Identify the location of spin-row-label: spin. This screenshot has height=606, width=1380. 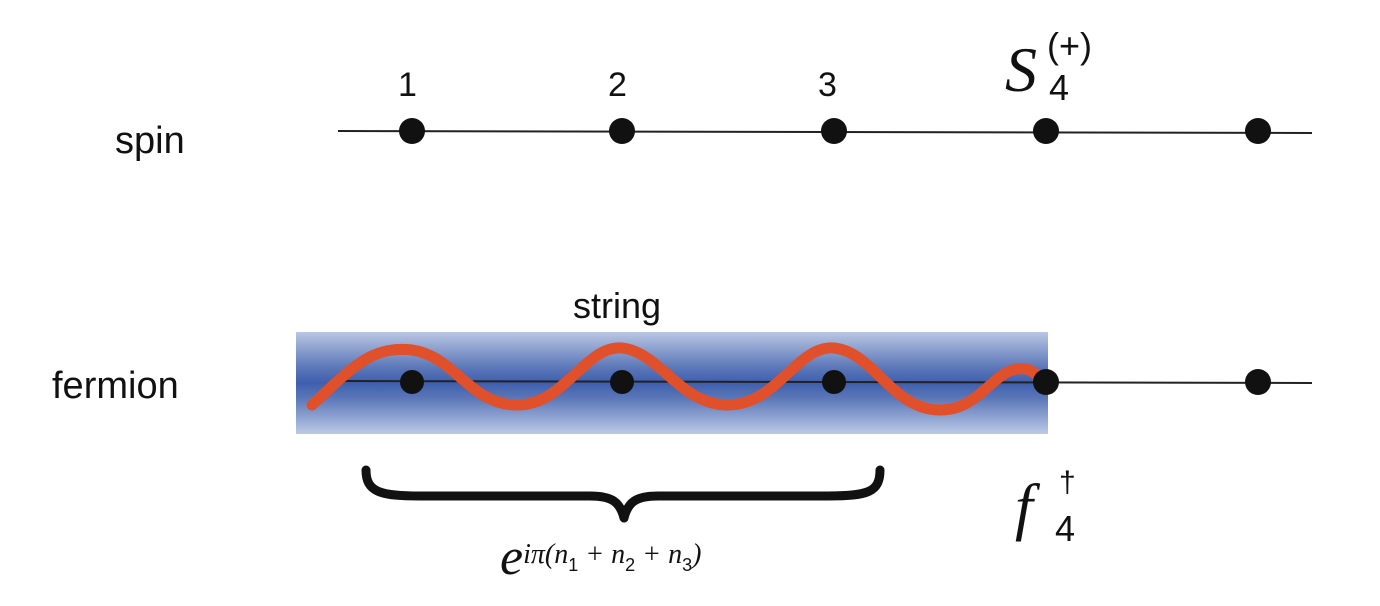
(150, 141).